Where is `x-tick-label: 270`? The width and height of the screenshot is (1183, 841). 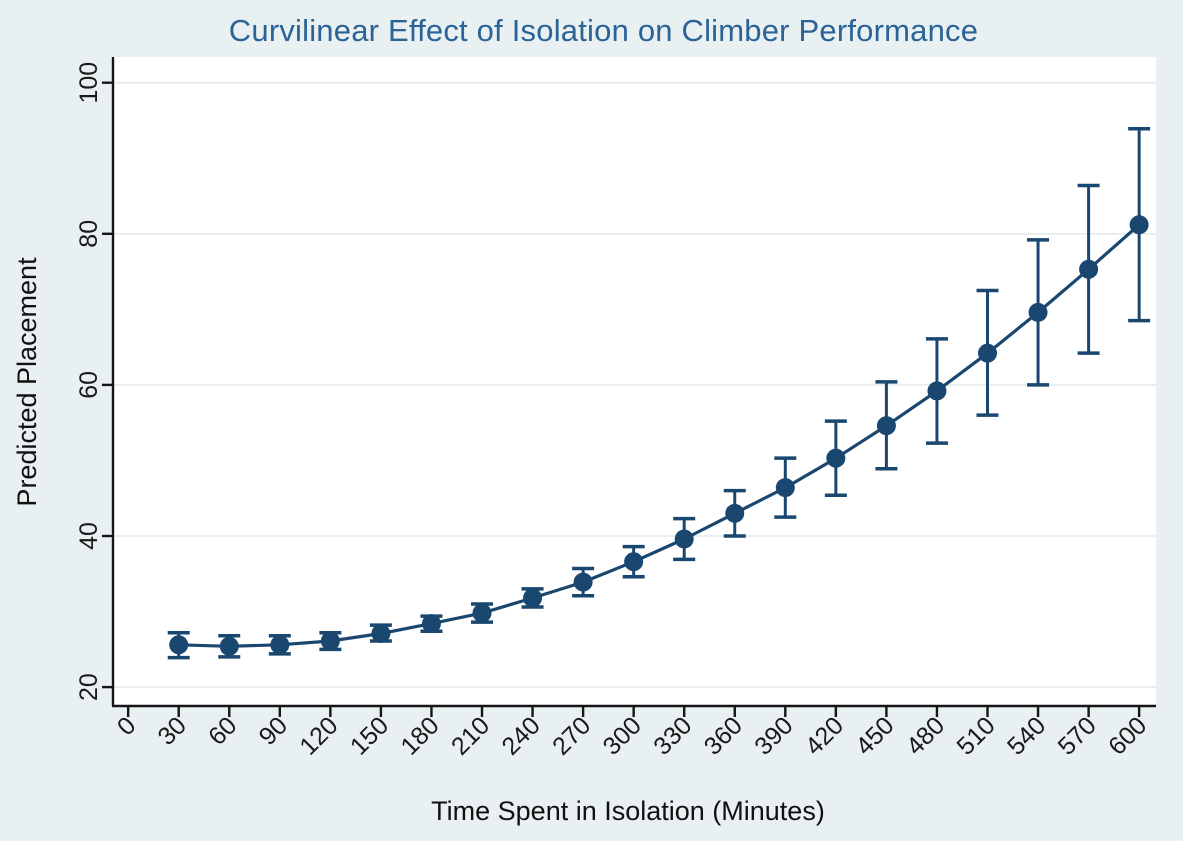
x-tick-label: 270 is located at coordinates (571, 735).